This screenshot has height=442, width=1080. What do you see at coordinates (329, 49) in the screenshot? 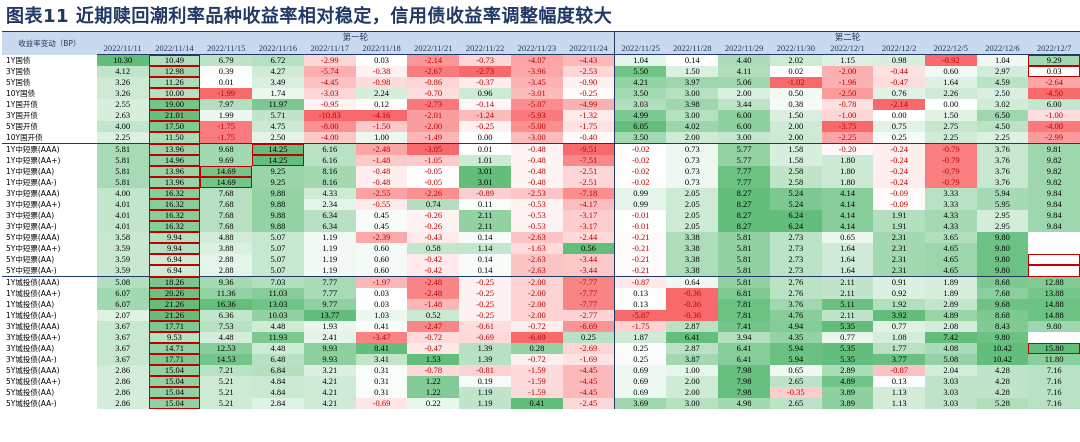
I see `date-header: 2022/11/17` at bounding box center [329, 49].